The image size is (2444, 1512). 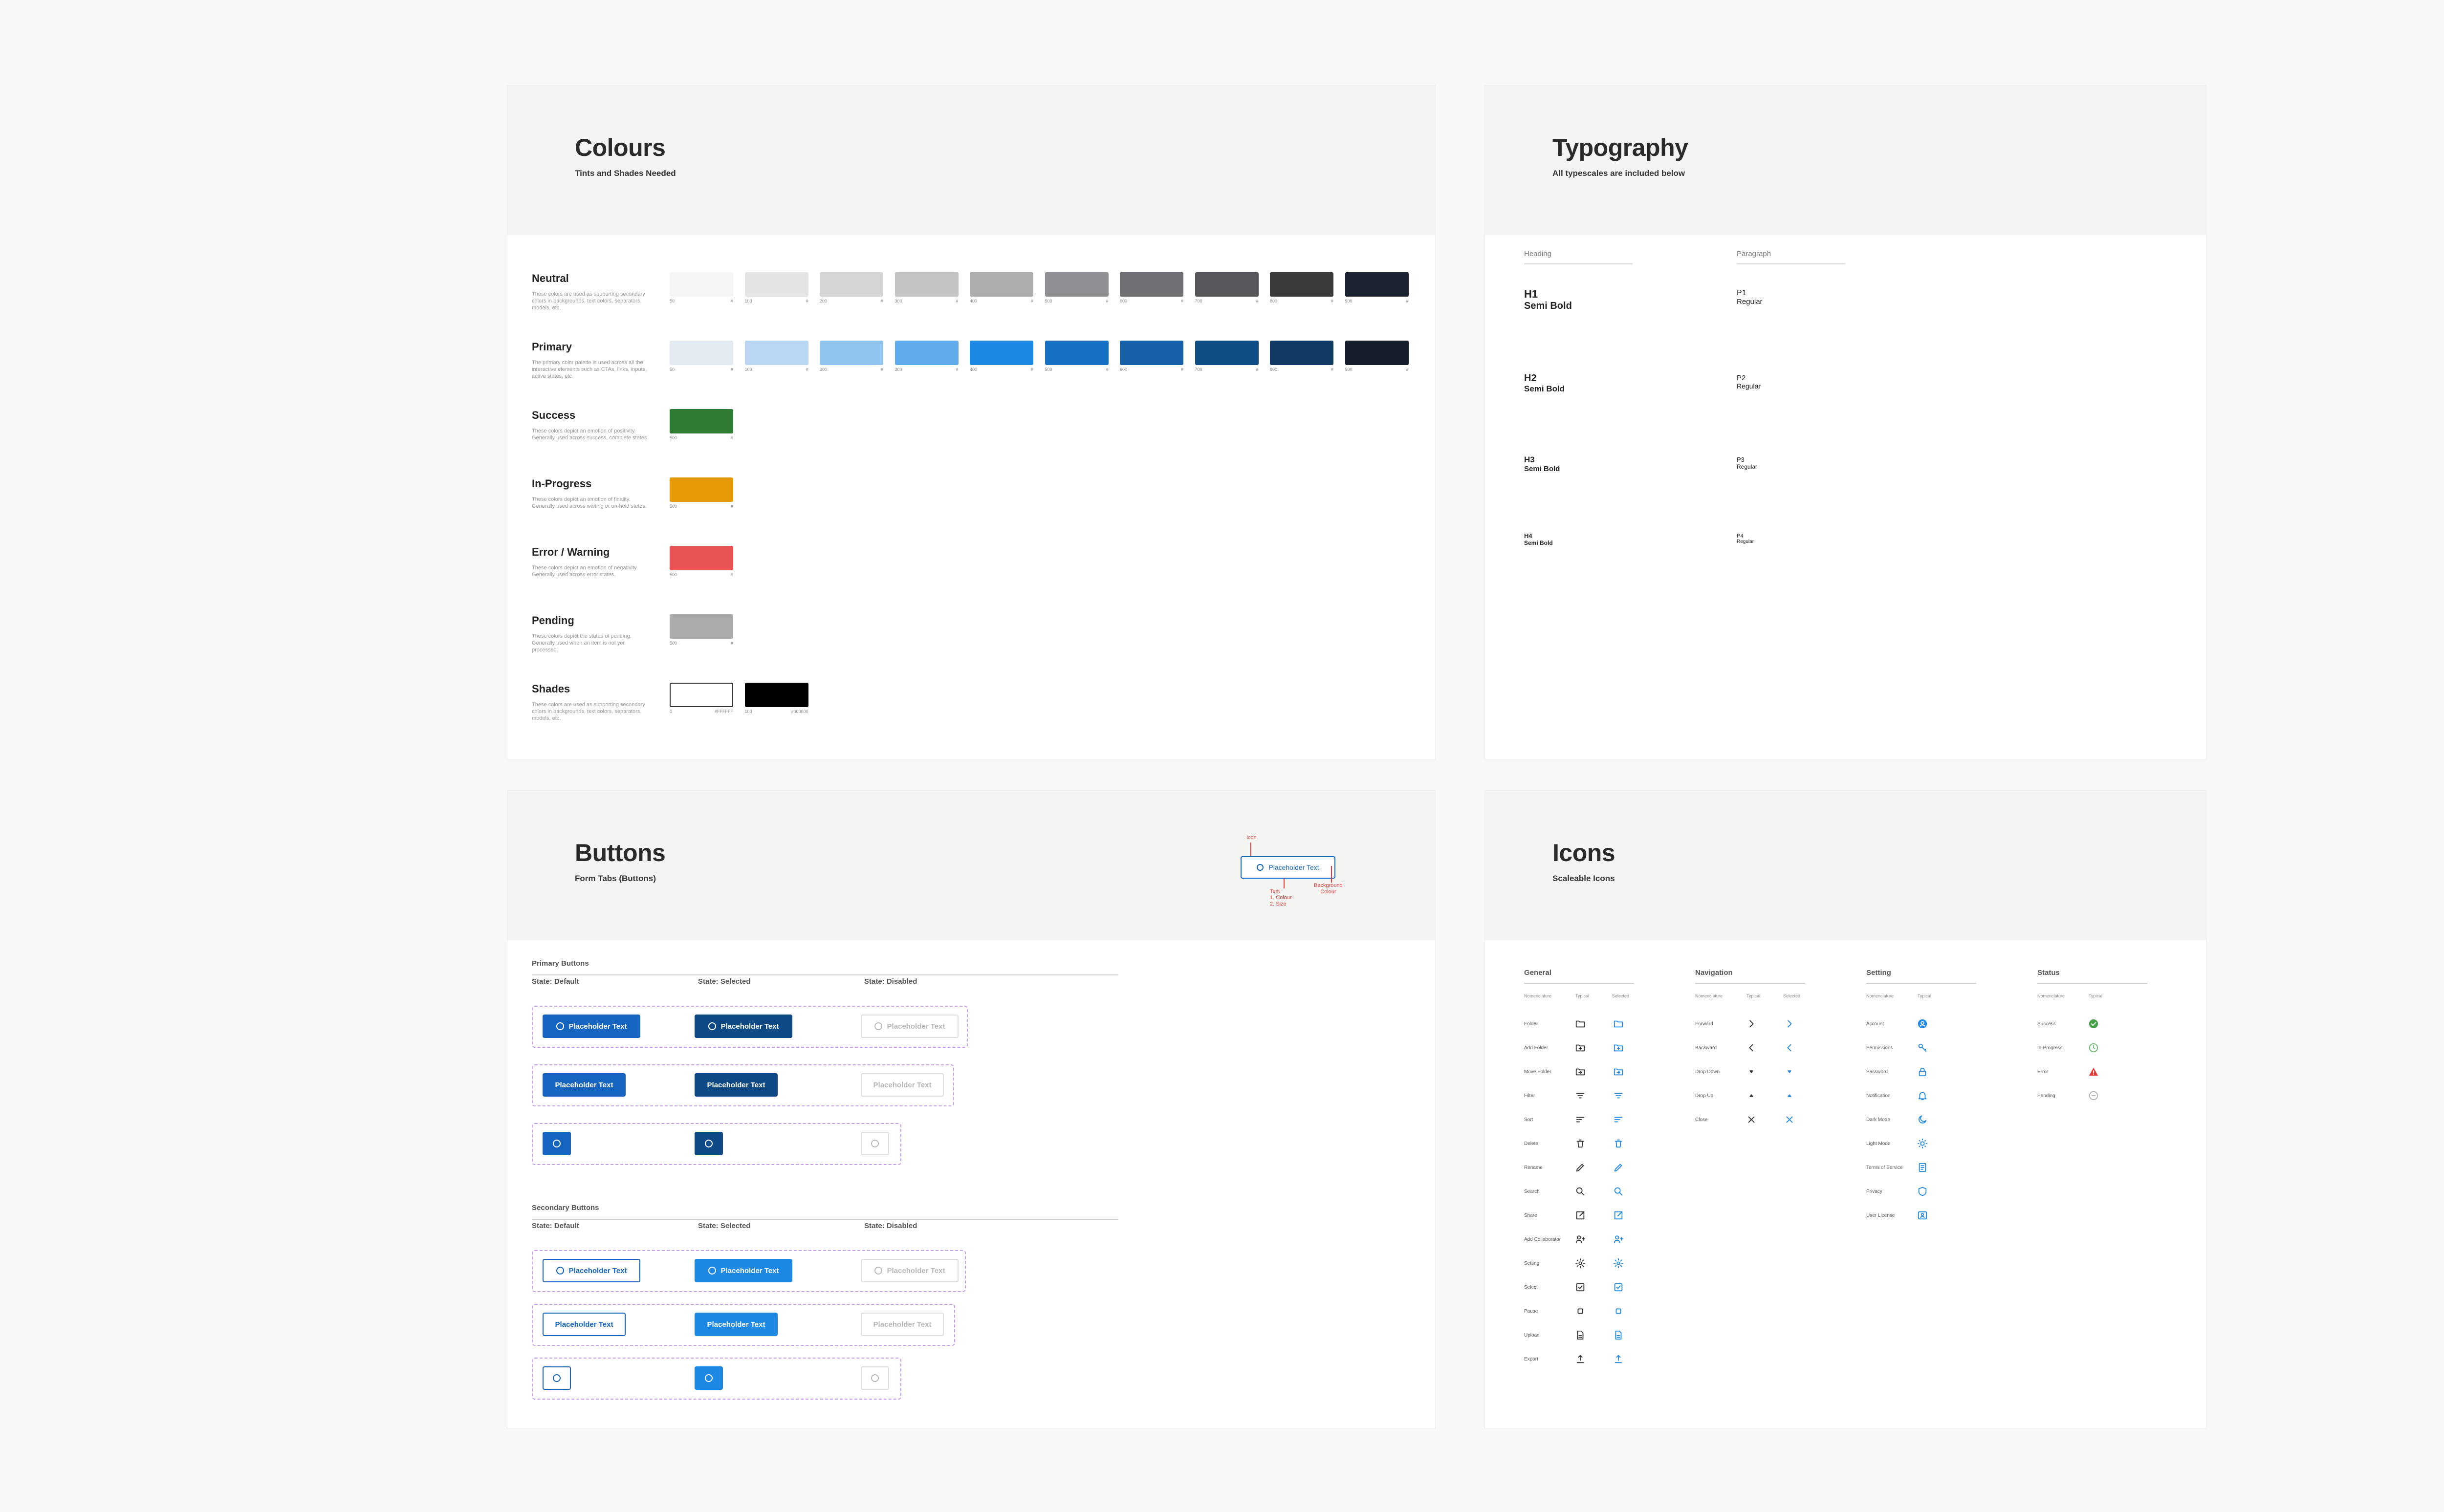 I want to click on icon-column-header: Nomenclature, so click(x=1709, y=996).